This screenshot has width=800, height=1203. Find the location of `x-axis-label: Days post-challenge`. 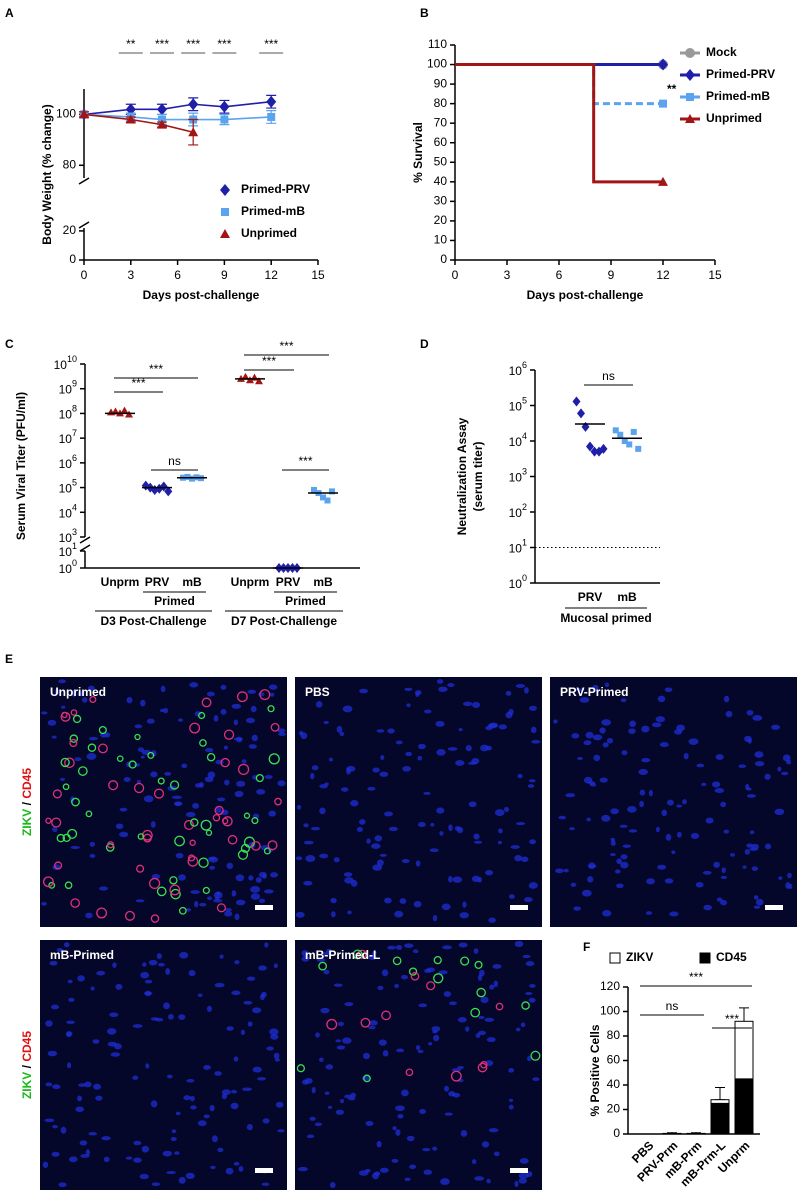

x-axis-label: Days post-challenge is located at coordinates (201, 295).